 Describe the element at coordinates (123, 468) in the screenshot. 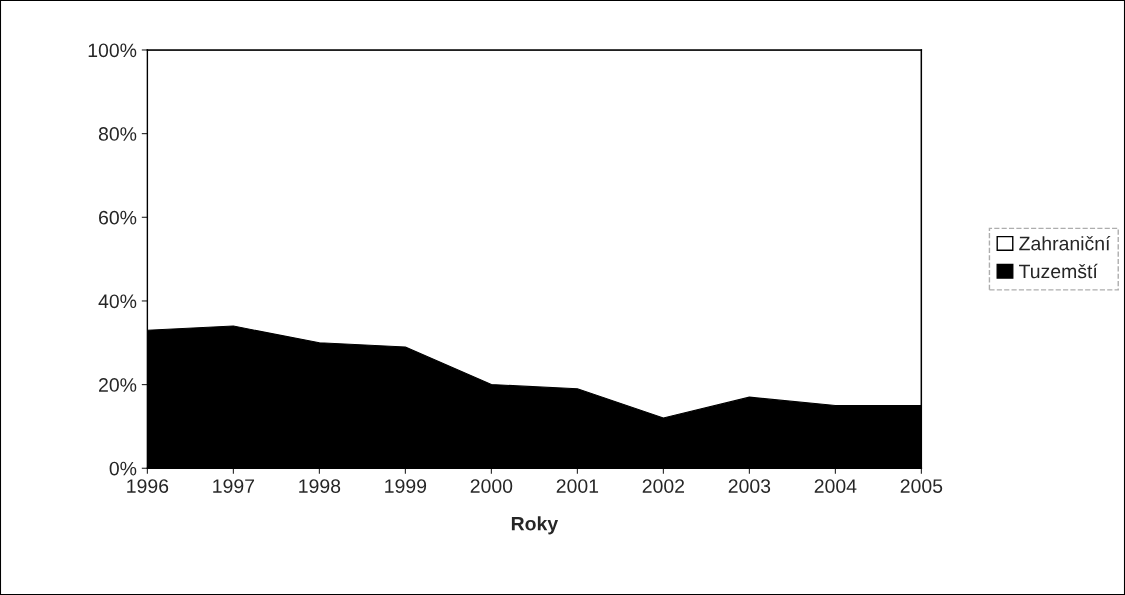

I see `y-tick-label: 0%` at that location.